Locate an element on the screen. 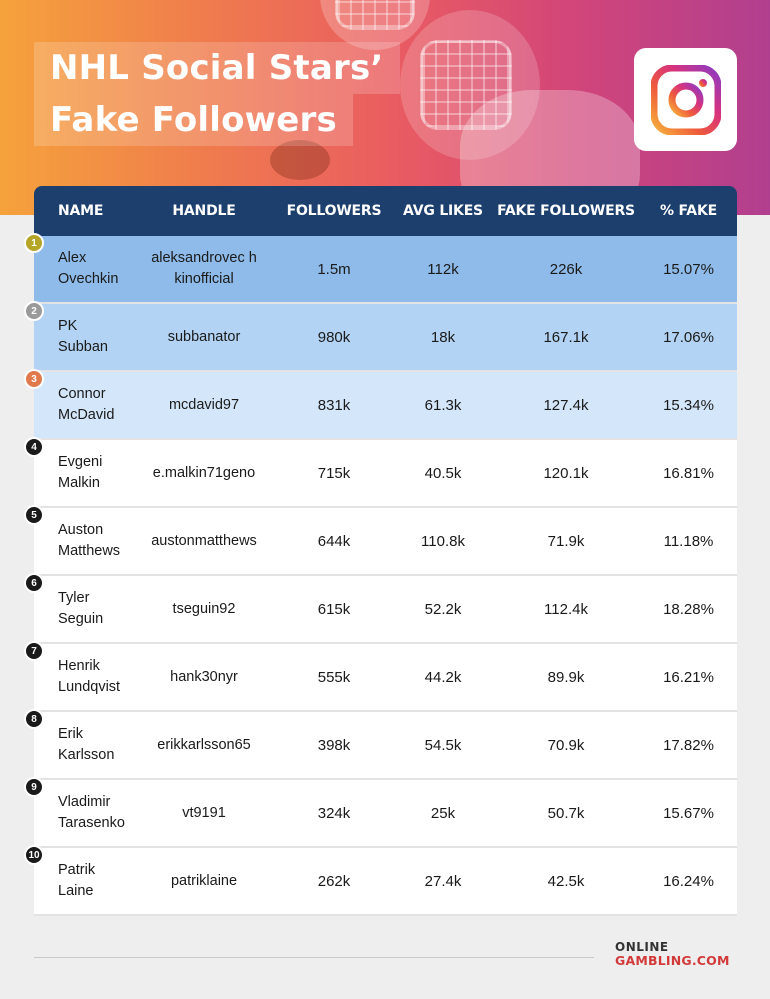 The height and width of the screenshot is (999, 770). handle-cell-text: subbanator is located at coordinates (204, 336).